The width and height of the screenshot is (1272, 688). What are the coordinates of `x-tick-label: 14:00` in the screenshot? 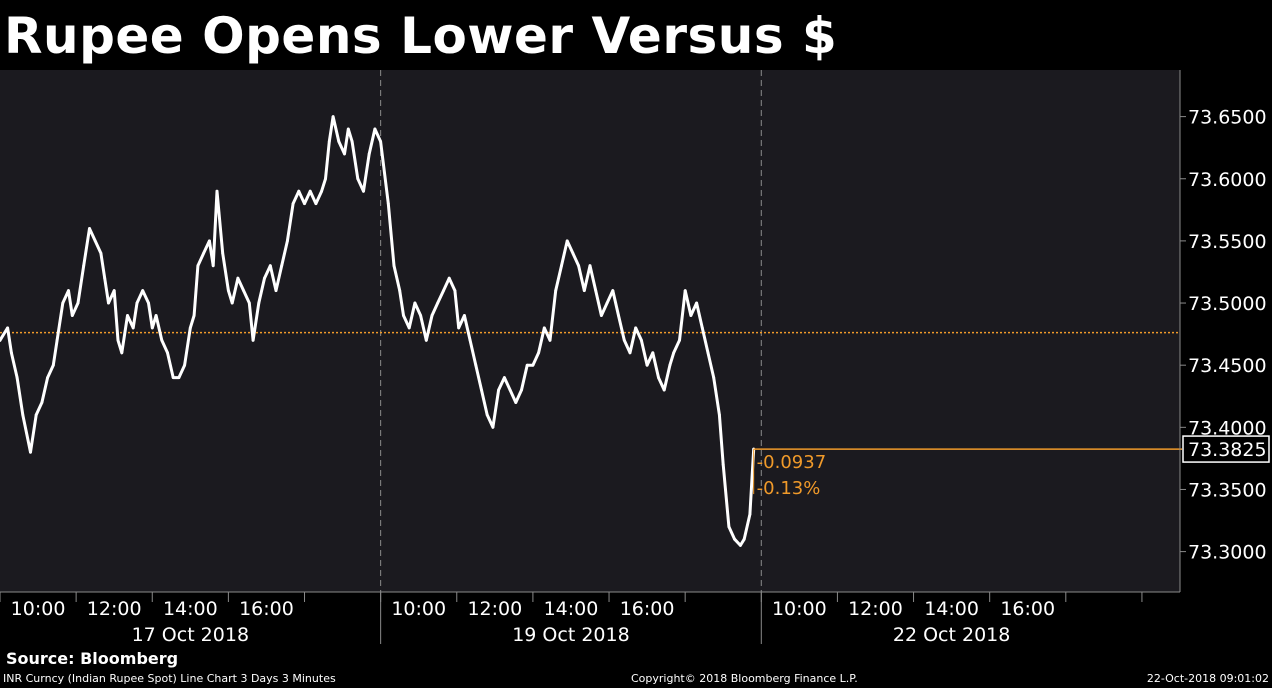 It's located at (951, 609).